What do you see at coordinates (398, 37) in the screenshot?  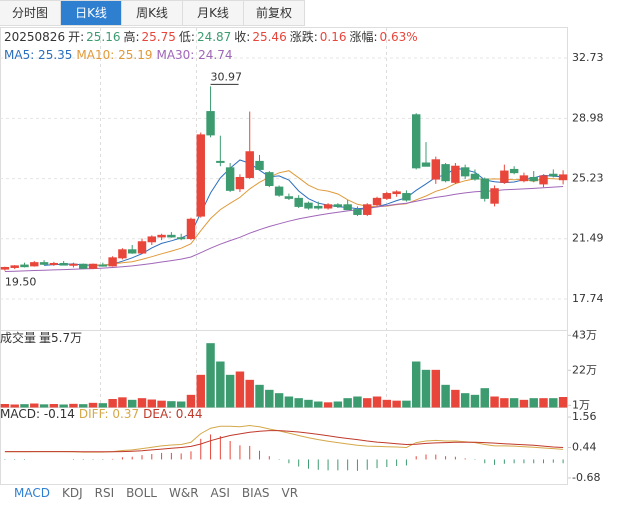 I see `quote-value: 0.63%` at bounding box center [398, 37].